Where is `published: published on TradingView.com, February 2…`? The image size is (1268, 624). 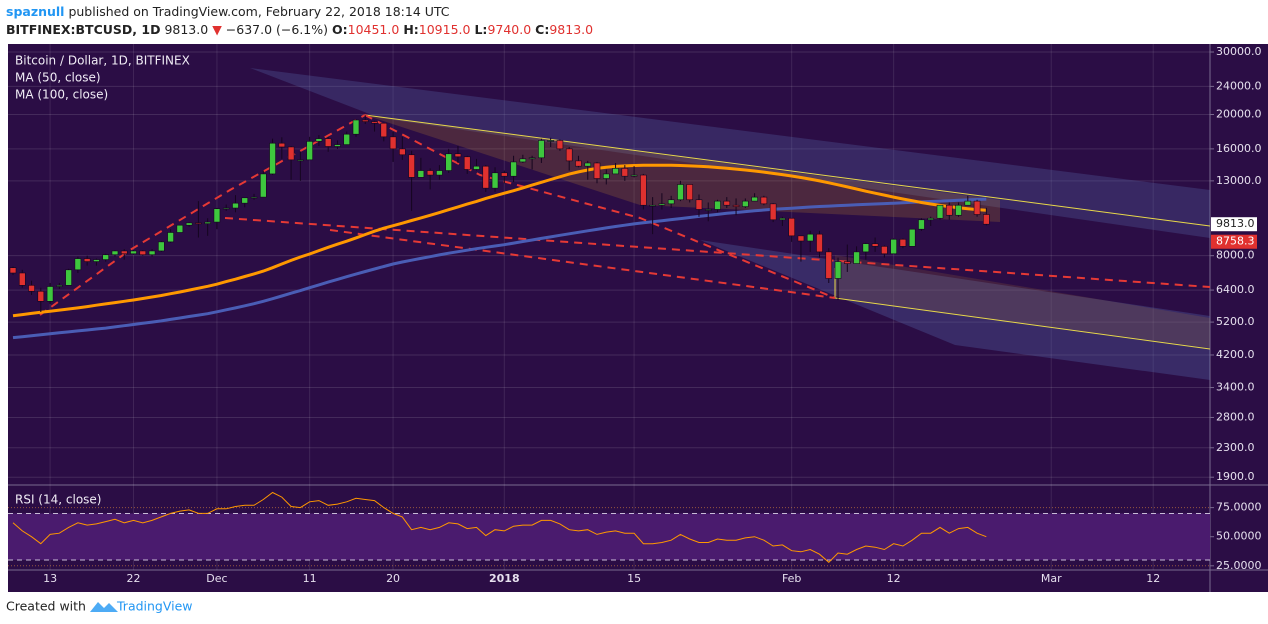 published: published on TradingView.com, February 2… is located at coordinates (258, 11).